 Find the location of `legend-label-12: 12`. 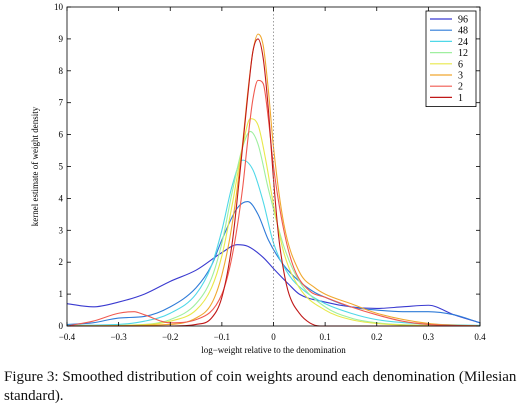

legend-label-12: 12 is located at coordinates (463, 53).